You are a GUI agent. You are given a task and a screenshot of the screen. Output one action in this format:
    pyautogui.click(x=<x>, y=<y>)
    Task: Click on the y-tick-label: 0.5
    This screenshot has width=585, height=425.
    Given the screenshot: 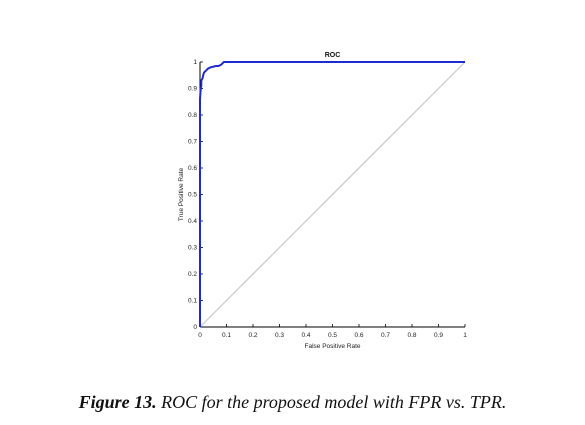 What is the action you would take?
    pyautogui.click(x=192, y=195)
    